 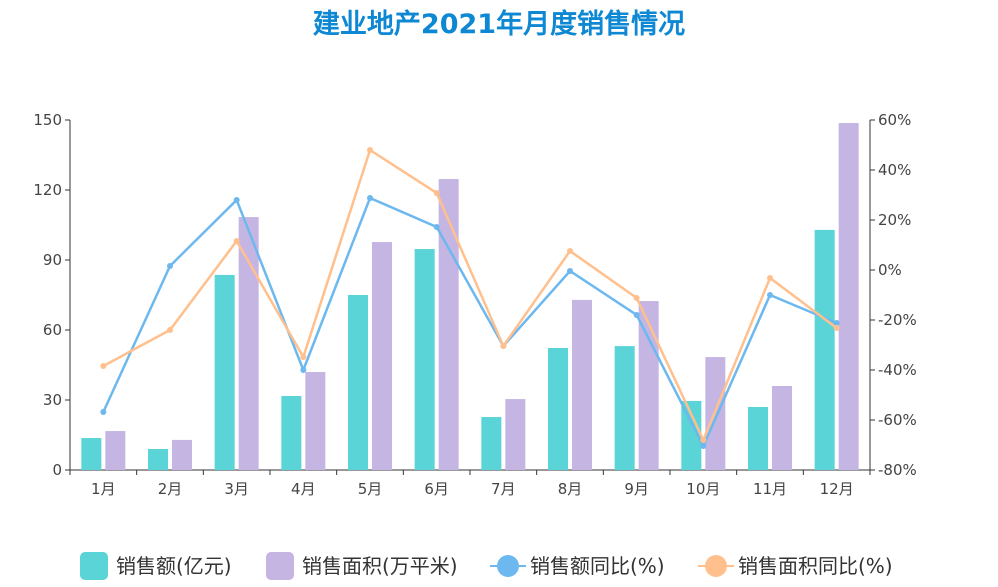 I want to click on x-tick-label: 6月, so click(x=436, y=489).